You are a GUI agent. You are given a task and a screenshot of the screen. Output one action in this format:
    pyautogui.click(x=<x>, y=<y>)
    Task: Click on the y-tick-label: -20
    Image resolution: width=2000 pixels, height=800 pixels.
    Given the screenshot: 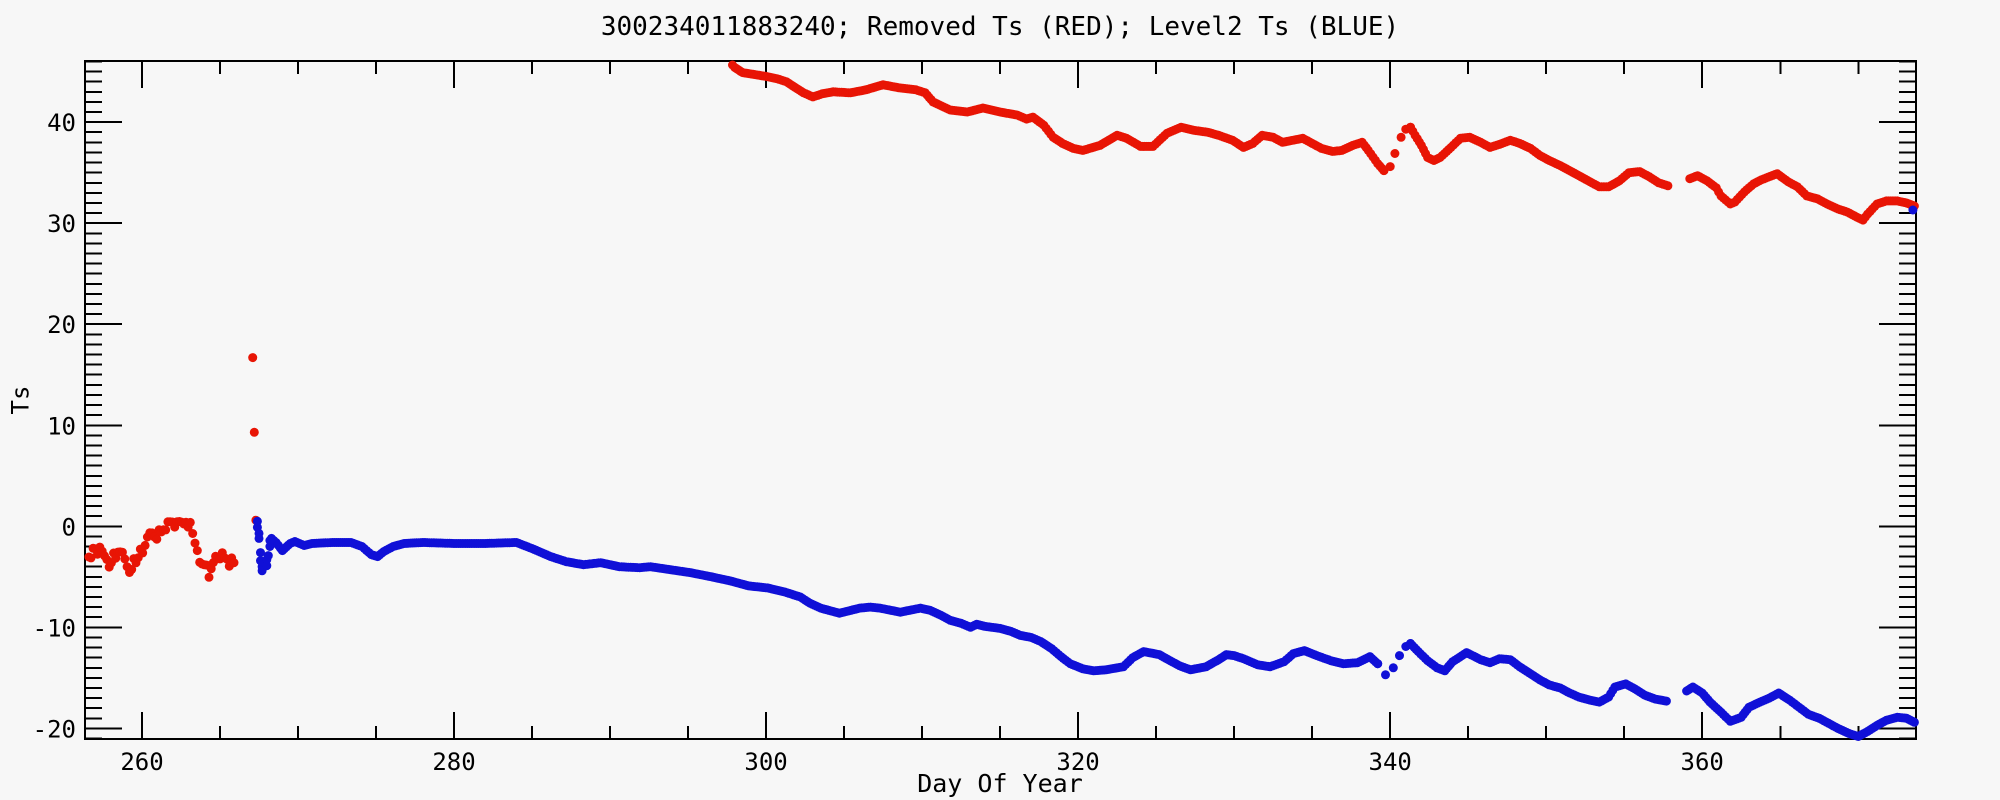 What is the action you would take?
    pyautogui.click(x=54, y=729)
    